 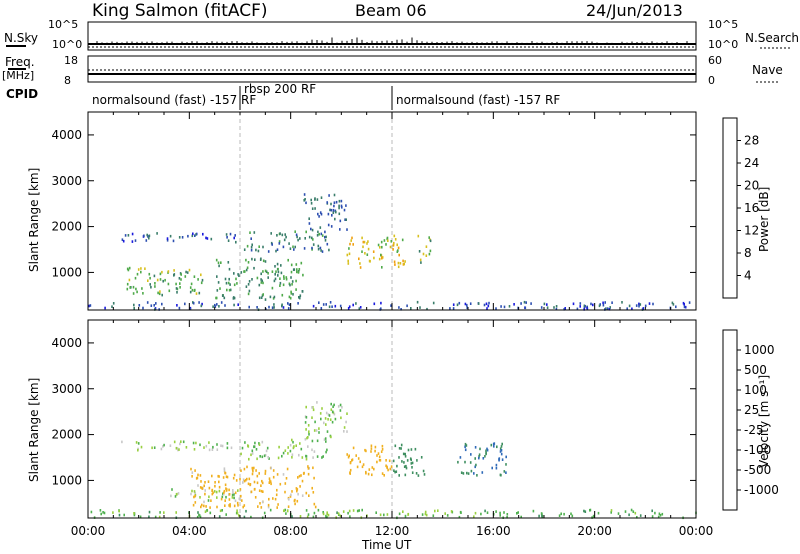 What do you see at coordinates (730, 420) in the screenshot?
I see `colorbar-frame` at bounding box center [730, 420].